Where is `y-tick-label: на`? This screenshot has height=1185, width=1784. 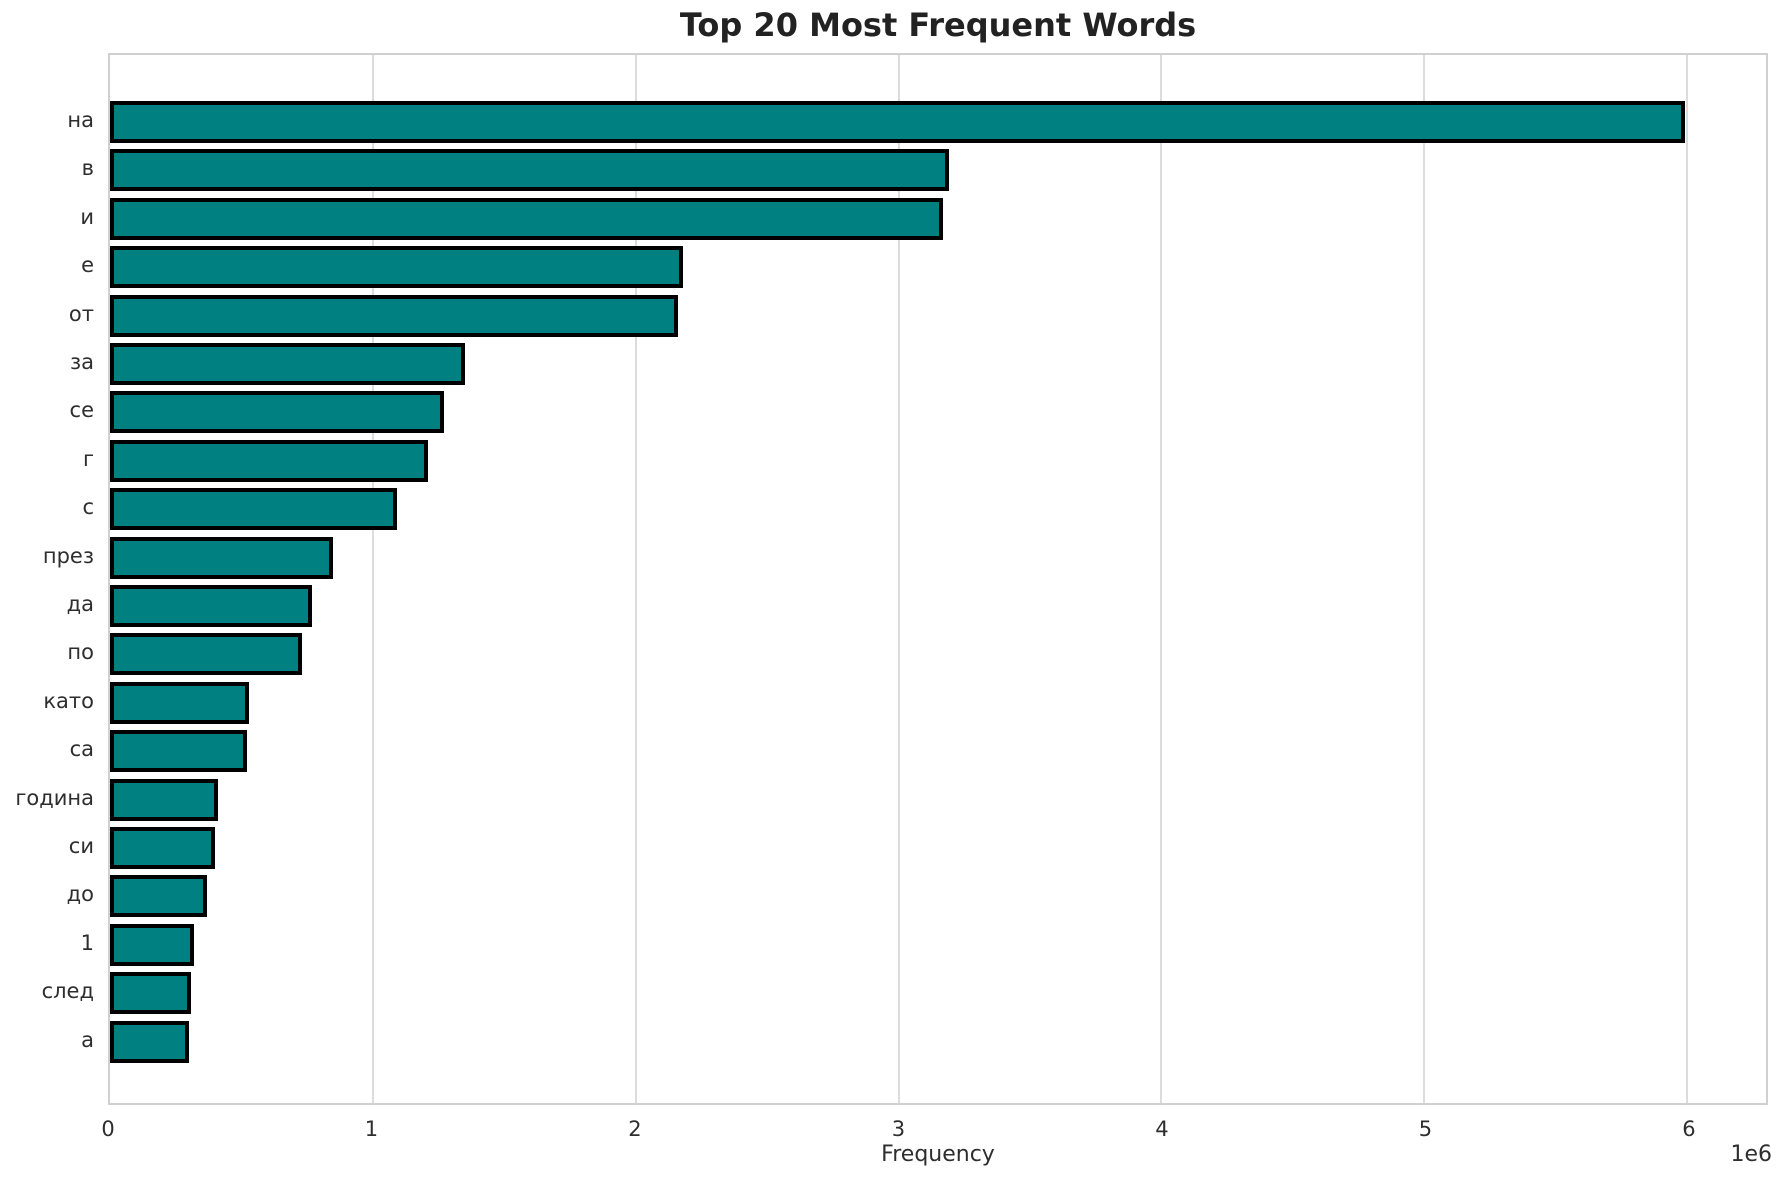 y-tick-label: на is located at coordinates (80, 120).